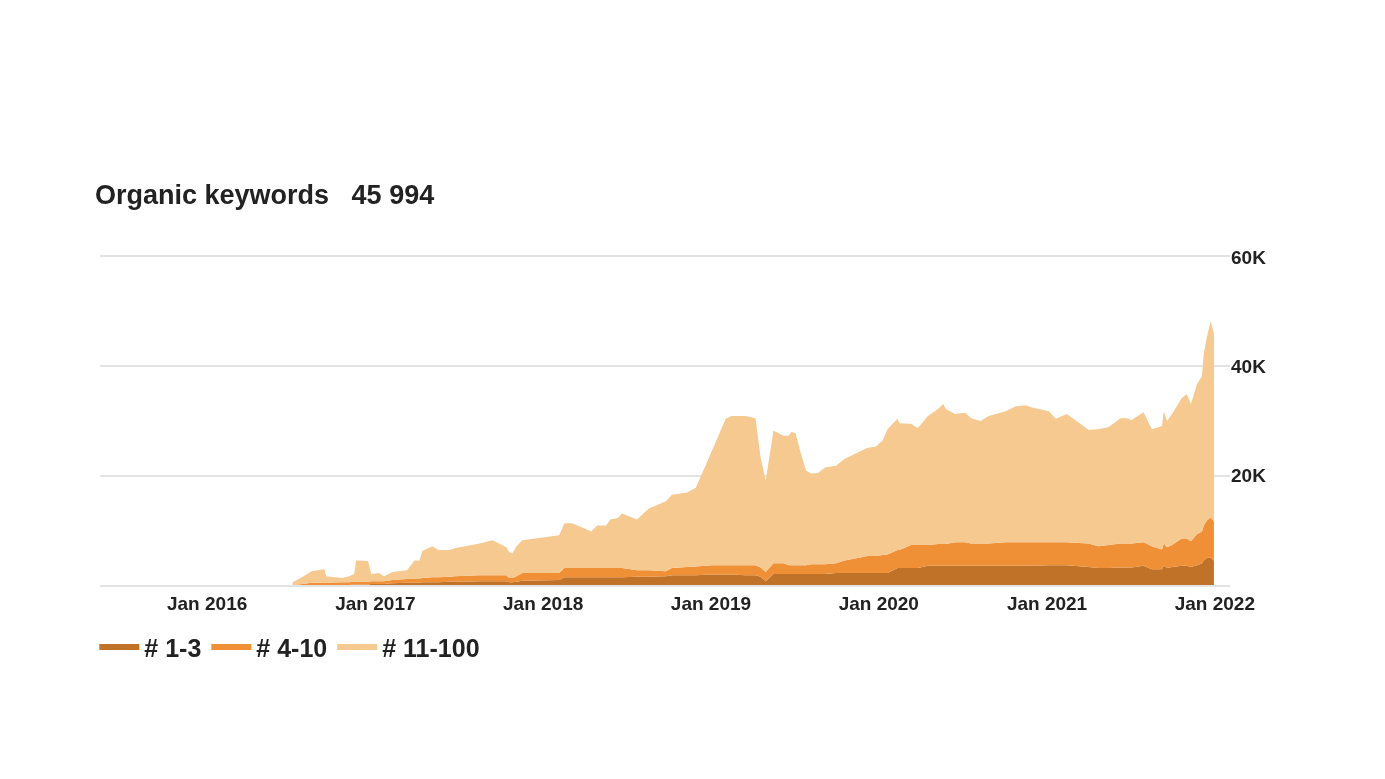  Describe the element at coordinates (1249, 257) in the screenshot. I see `y-tick-label: 60K` at that location.